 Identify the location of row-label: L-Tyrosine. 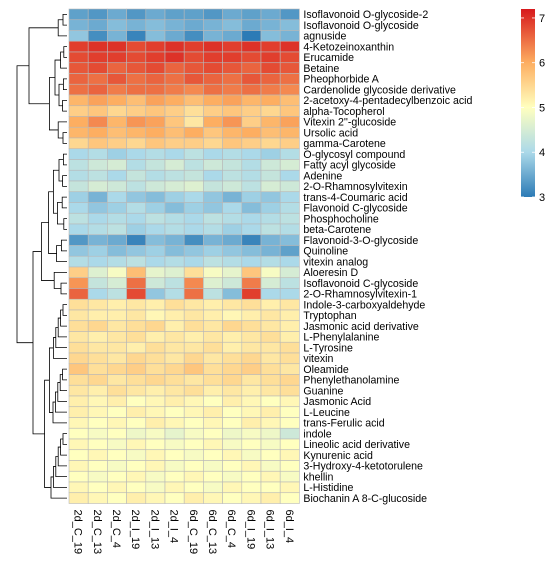
(328, 348).